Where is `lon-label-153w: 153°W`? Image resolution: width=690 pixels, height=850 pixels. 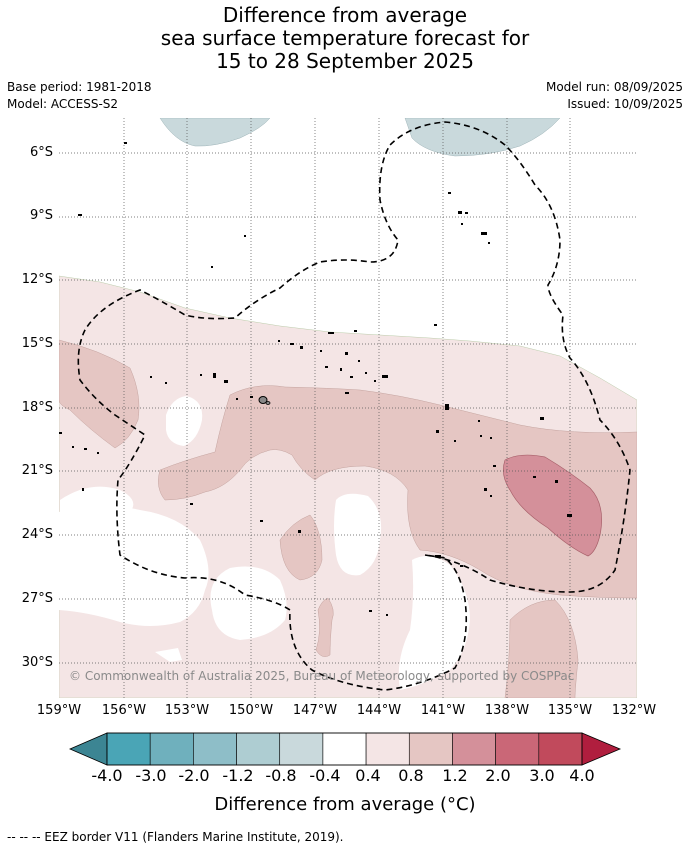 lon-label-153w: 153°W is located at coordinates (187, 710).